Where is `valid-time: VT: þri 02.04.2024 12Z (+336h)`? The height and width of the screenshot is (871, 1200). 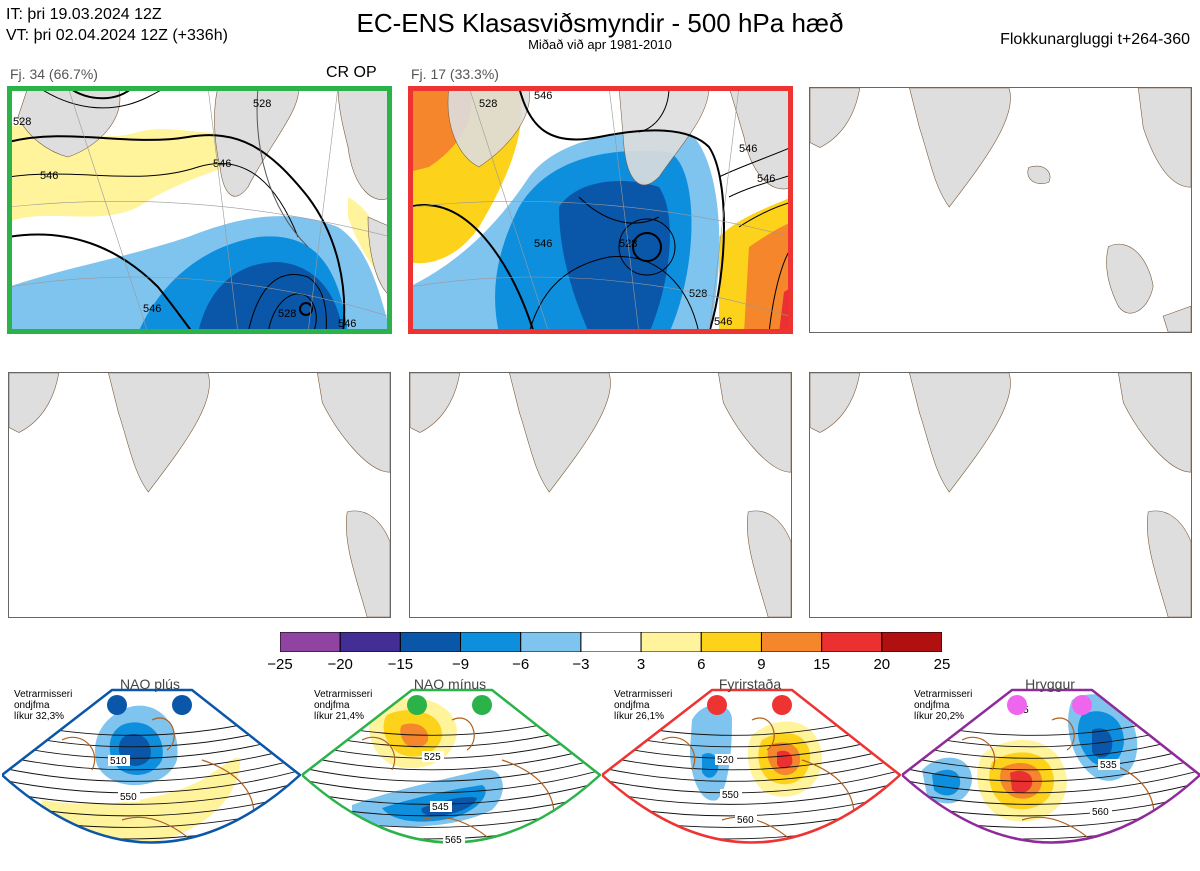 valid-time: VT: þri 02.04.2024 12Z (+336h) is located at coordinates (117, 35).